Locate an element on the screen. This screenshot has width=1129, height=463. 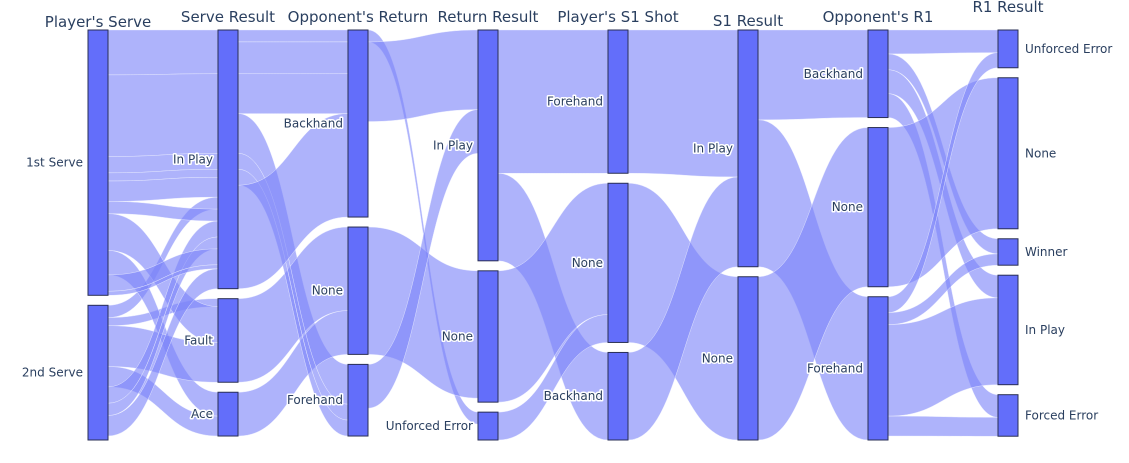
dimension-title: R1 Result is located at coordinates (1007, 8).